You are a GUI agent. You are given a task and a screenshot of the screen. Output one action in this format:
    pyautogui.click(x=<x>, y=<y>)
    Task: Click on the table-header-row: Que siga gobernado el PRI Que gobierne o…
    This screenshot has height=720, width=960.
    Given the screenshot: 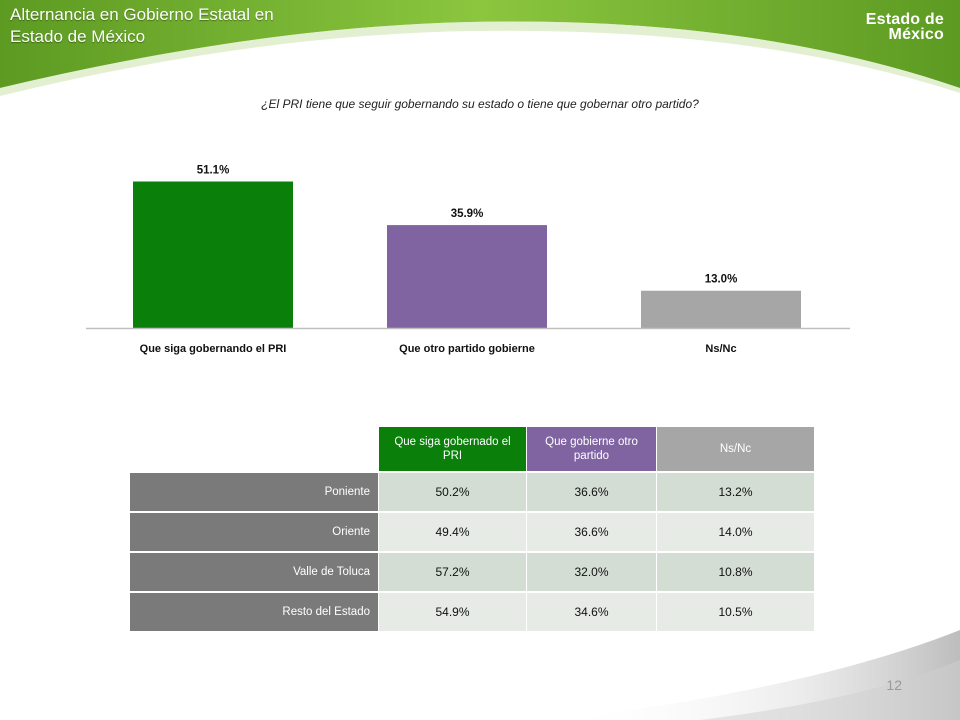 What is the action you would take?
    pyautogui.click(x=472, y=449)
    